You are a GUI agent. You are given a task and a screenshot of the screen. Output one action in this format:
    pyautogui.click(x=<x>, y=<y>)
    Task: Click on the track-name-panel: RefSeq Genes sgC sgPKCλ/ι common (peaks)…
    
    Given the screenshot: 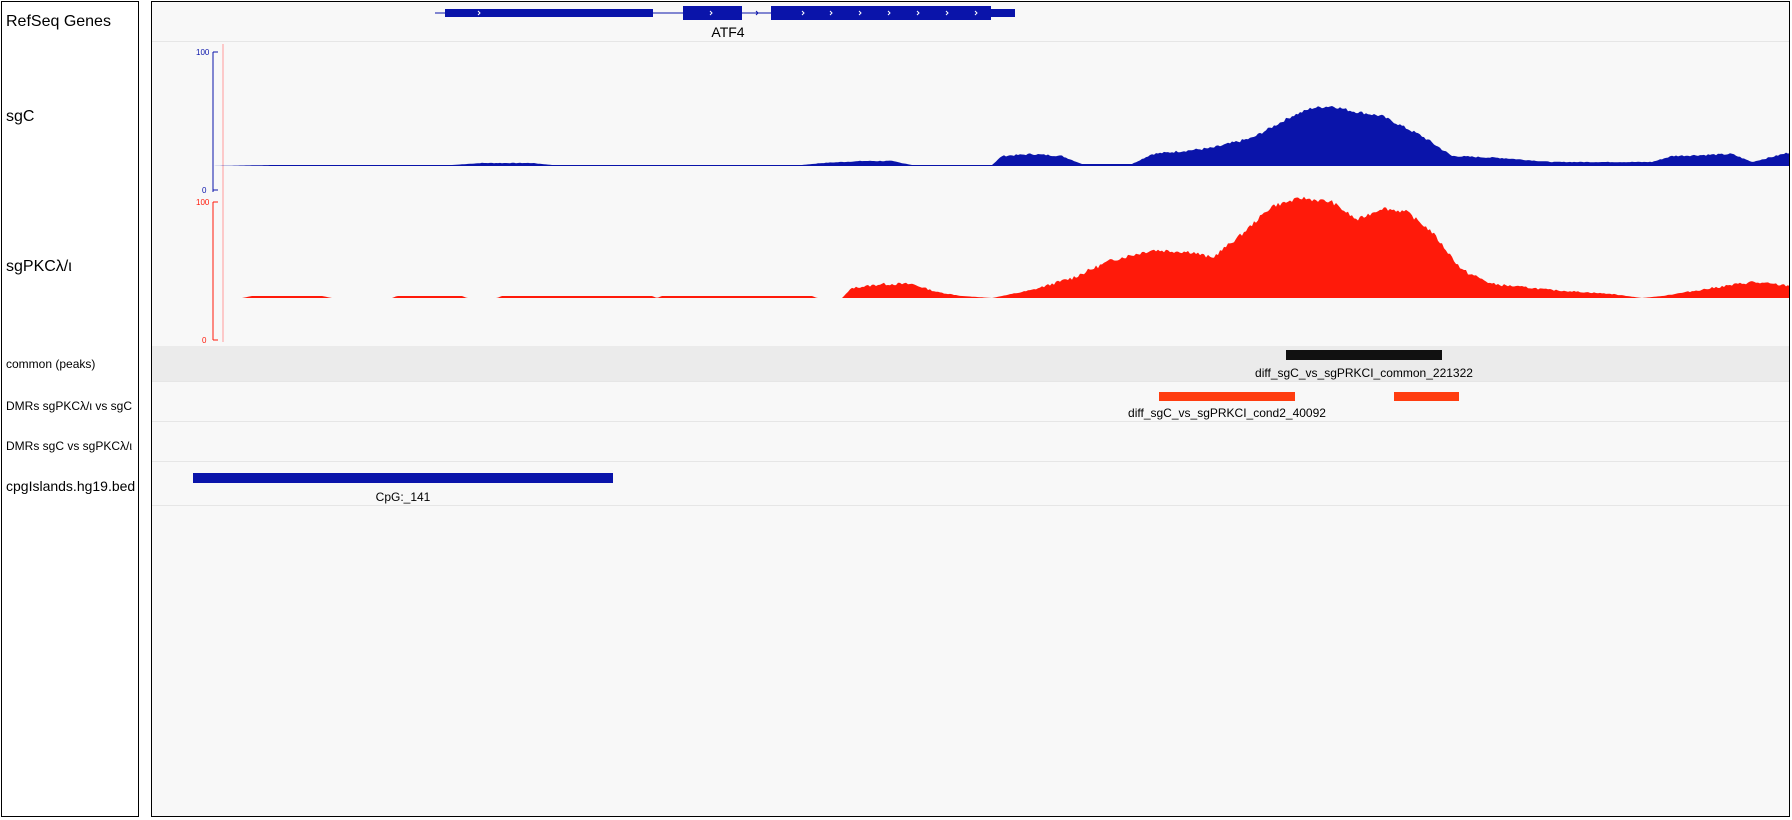 What is the action you would take?
    pyautogui.click(x=70, y=409)
    